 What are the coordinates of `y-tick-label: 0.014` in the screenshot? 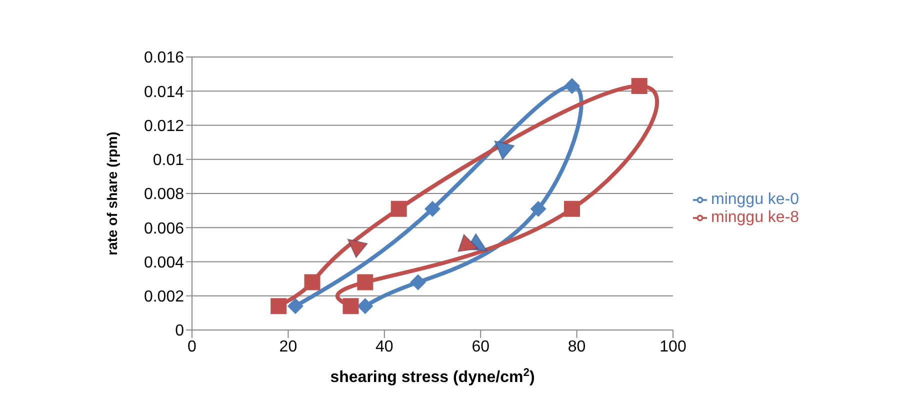 It's located at (164, 92).